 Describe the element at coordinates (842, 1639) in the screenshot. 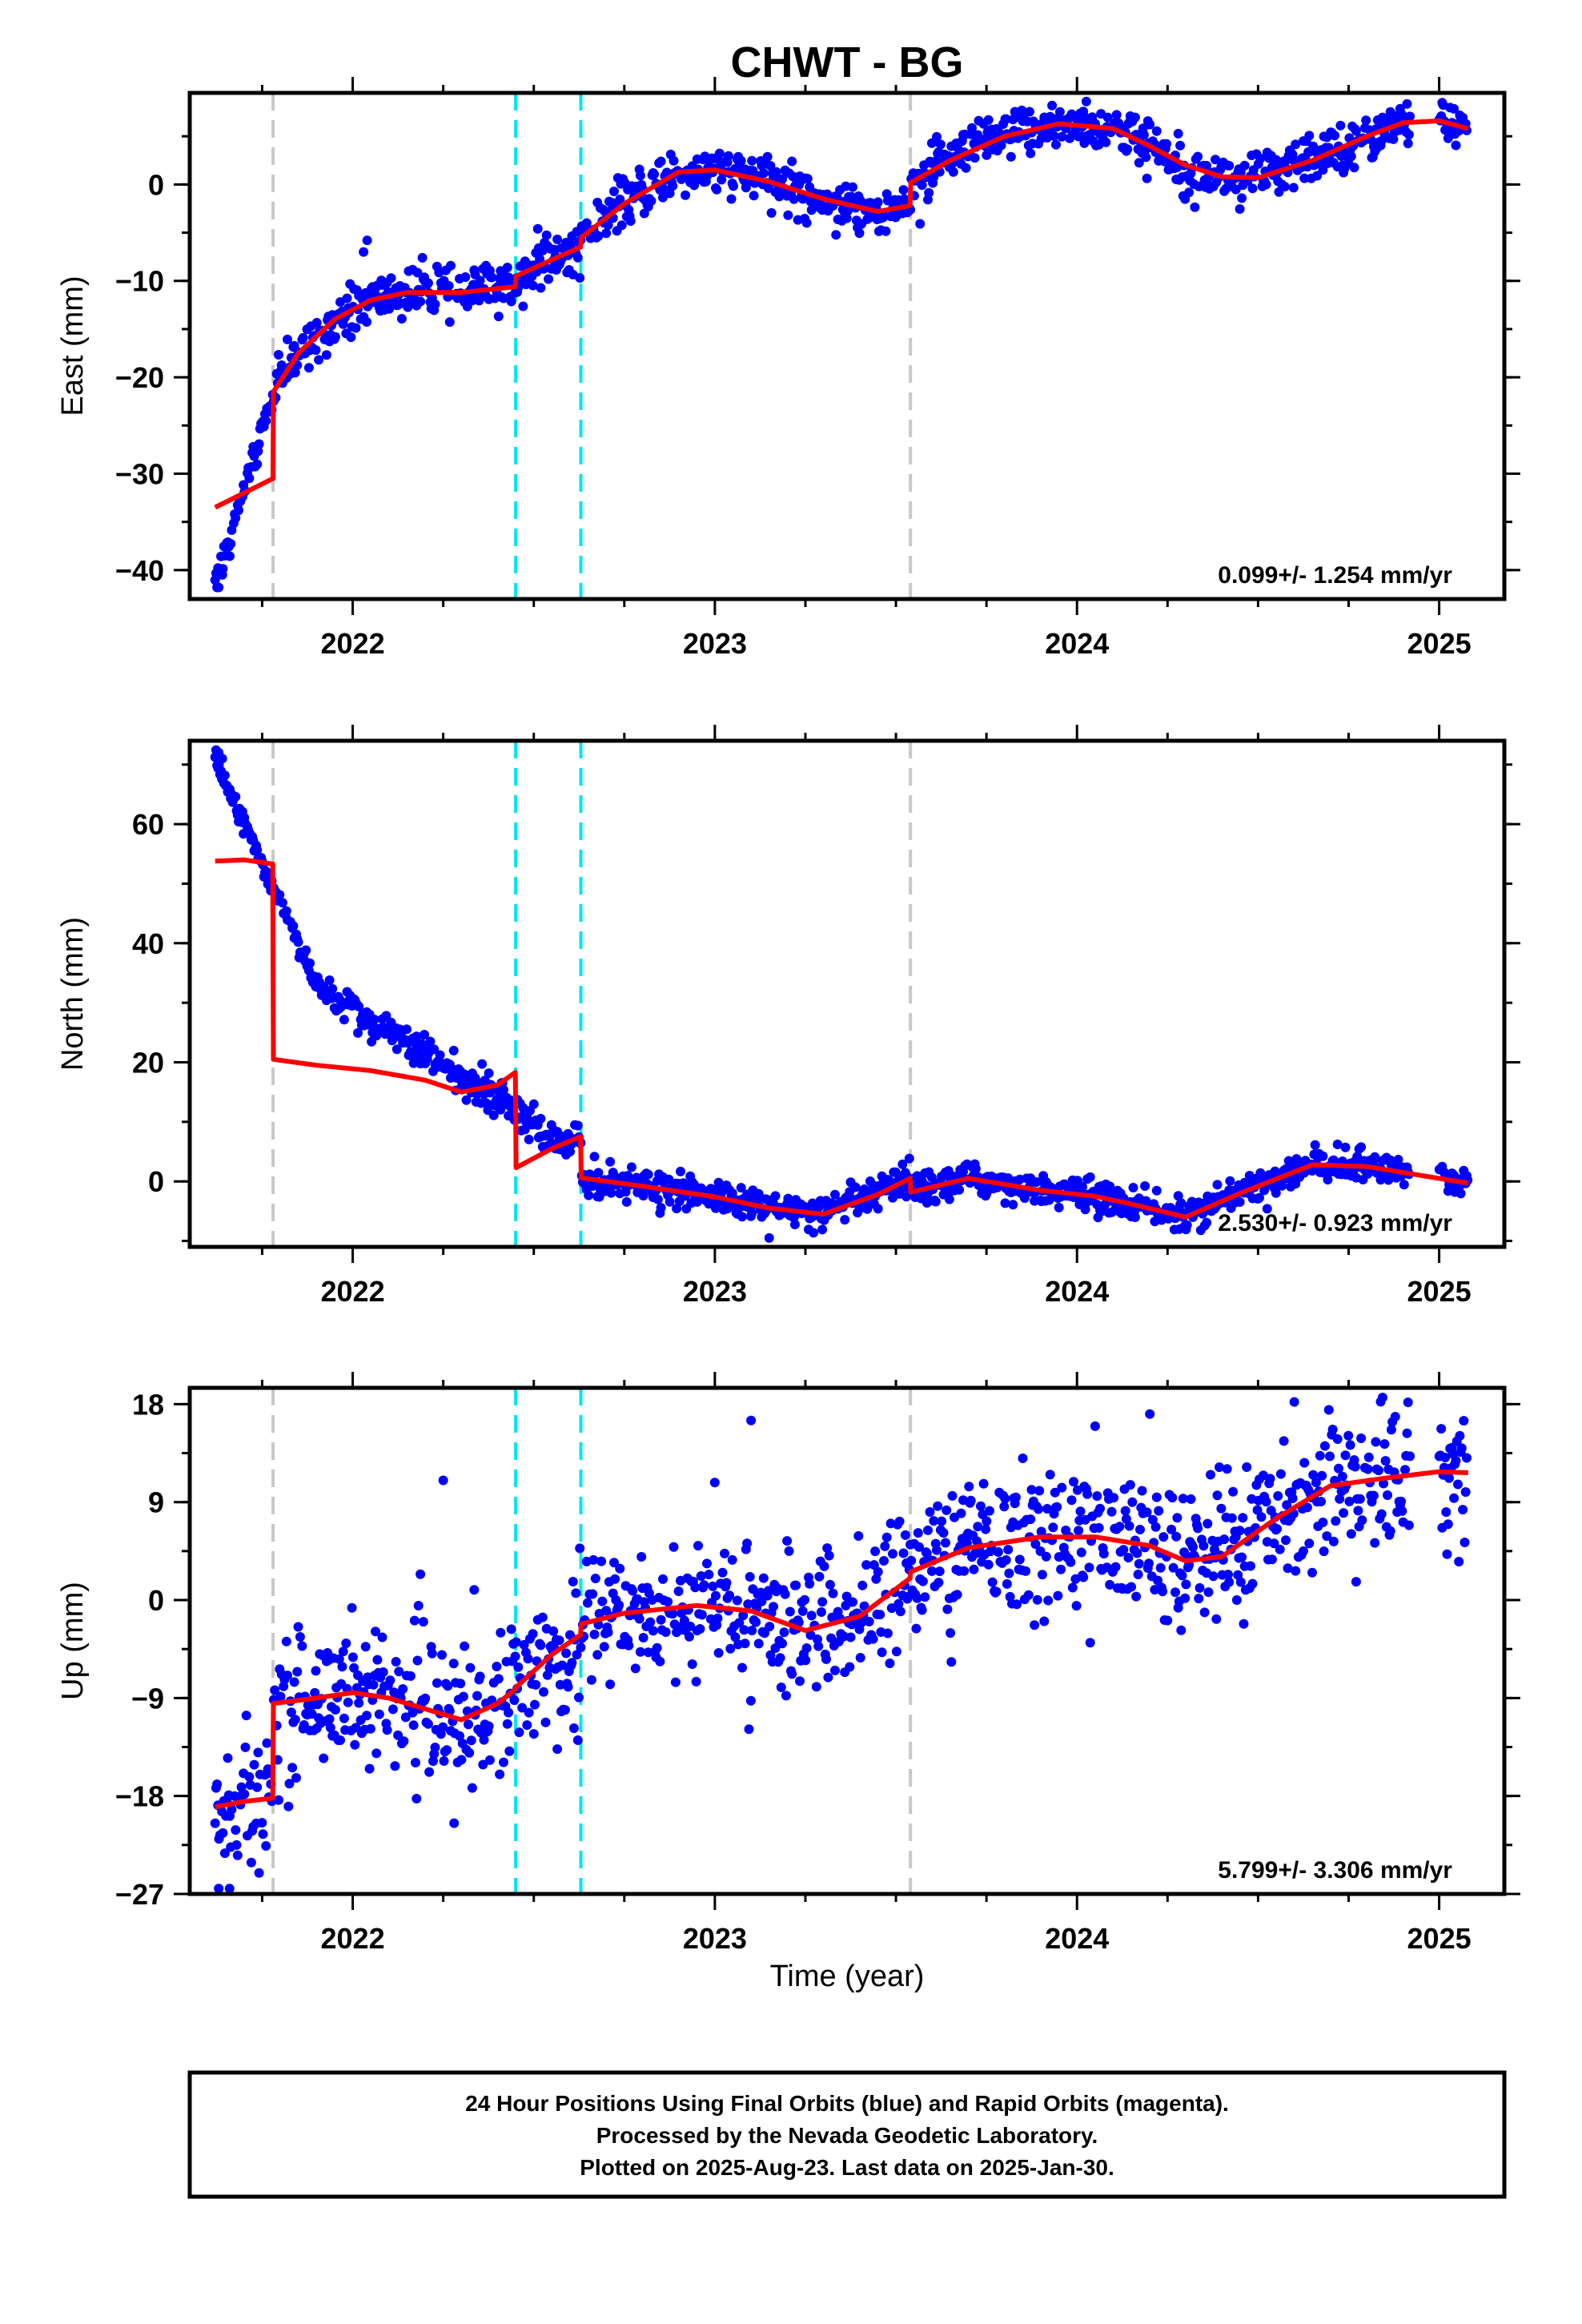

I see `model-fit-line` at that location.